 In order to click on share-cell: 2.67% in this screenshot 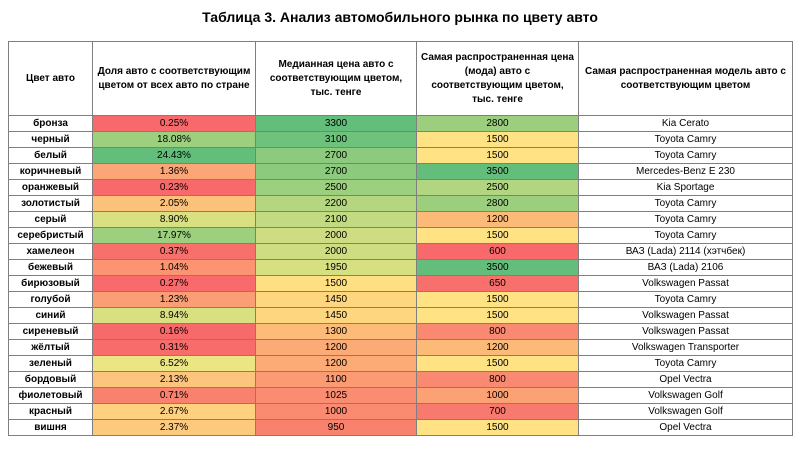, I will do `click(174, 411)`.